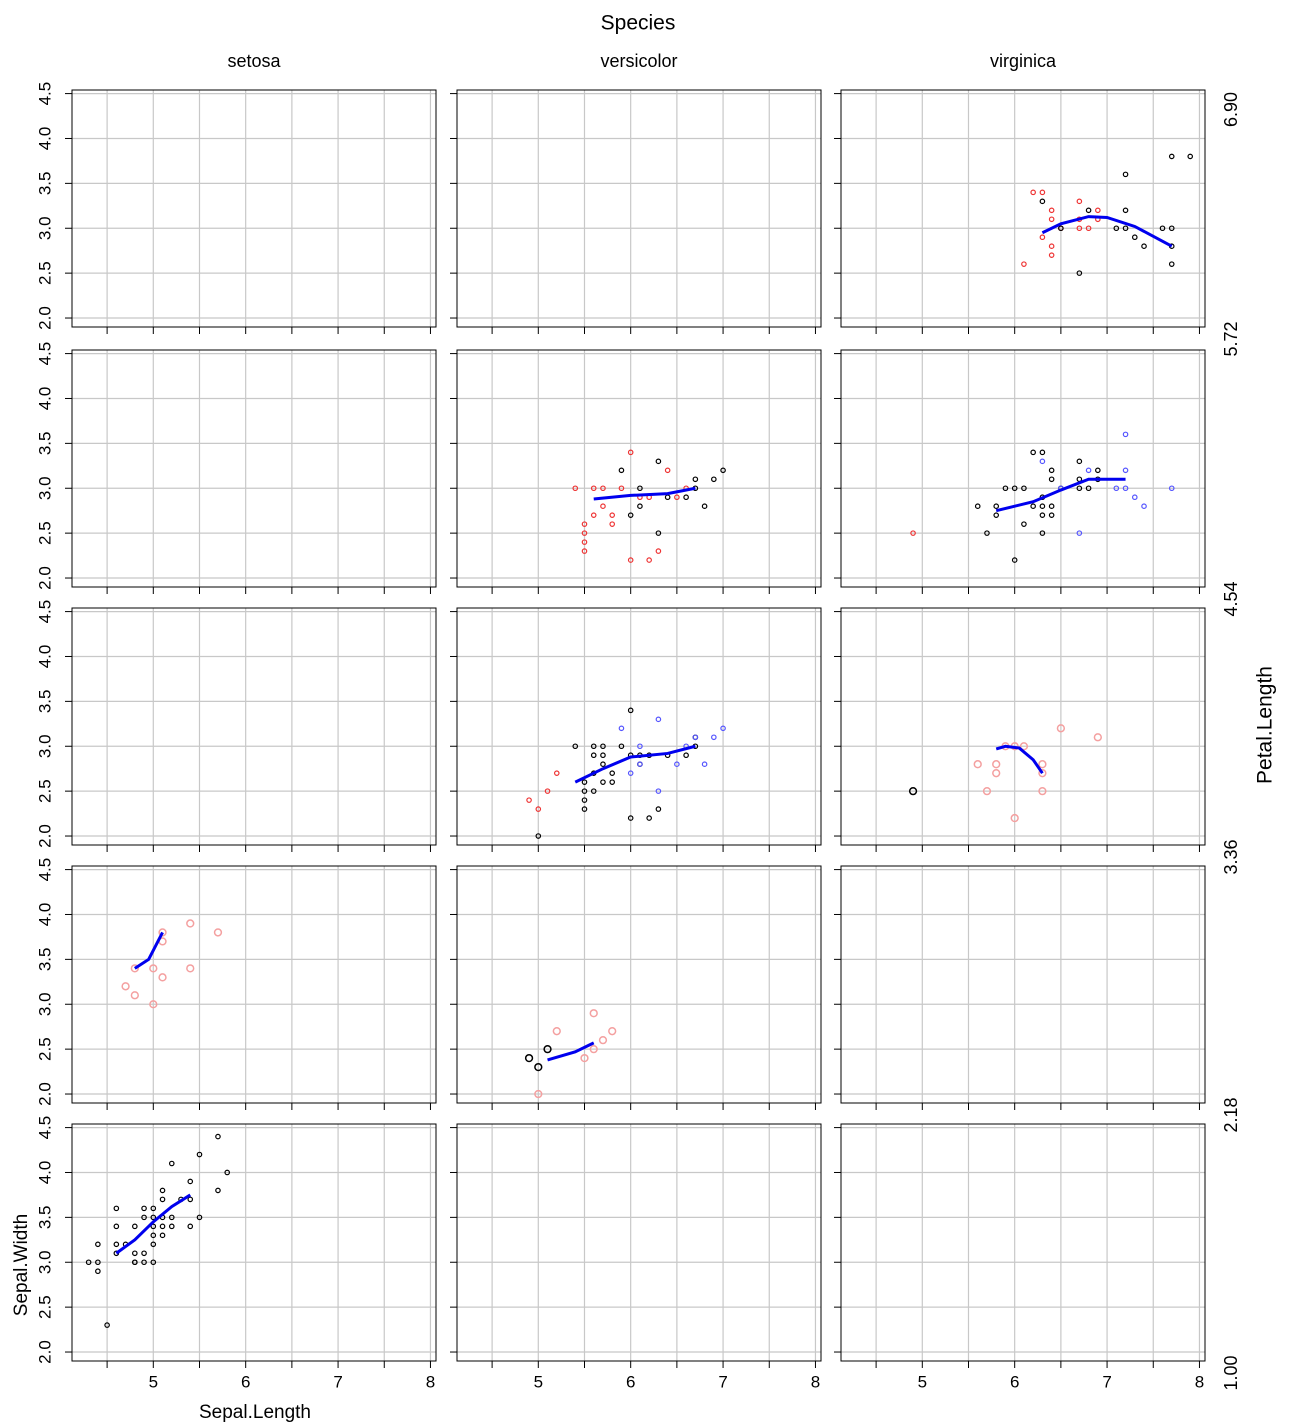  Describe the element at coordinates (255, 1412) in the screenshot. I see `x-axis-label: Sepal.Length` at that location.